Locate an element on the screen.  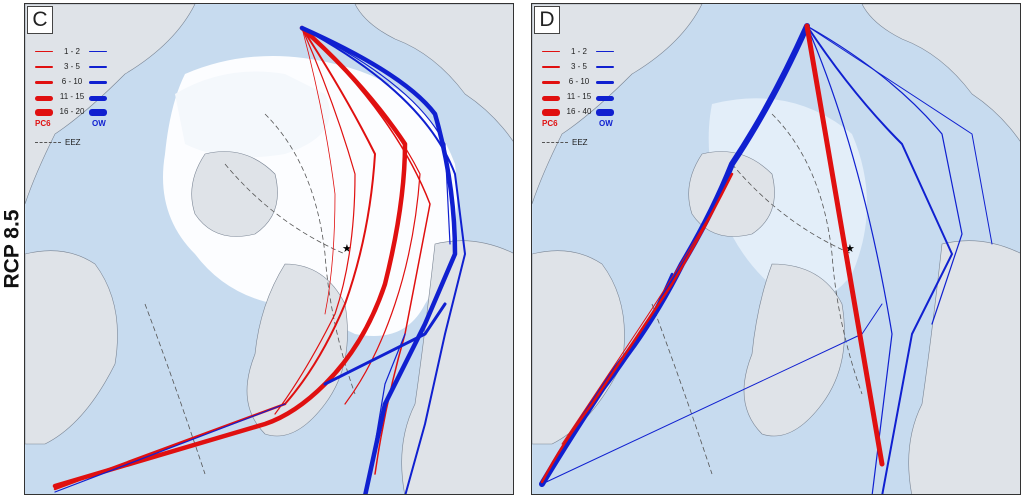
legend-row: 16 - 40 is located at coordinates (580, 111).